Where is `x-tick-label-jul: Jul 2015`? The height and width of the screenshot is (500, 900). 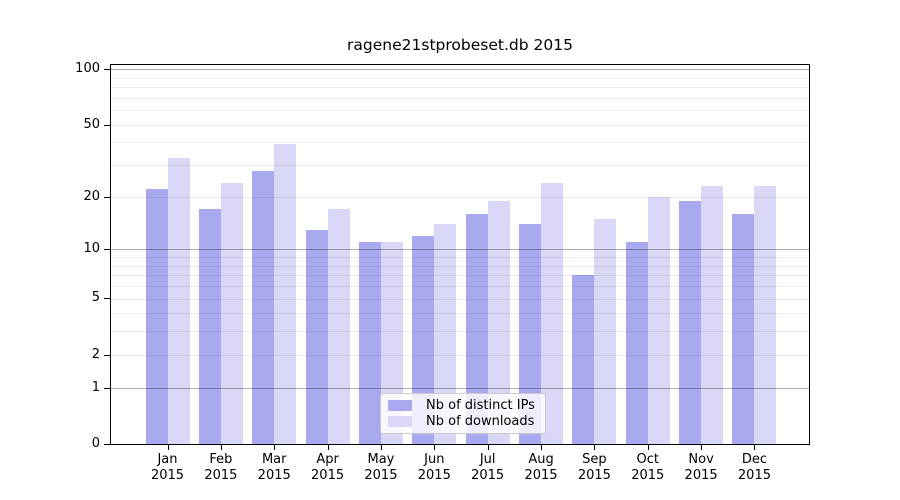 x-tick-label-jul: Jul 2015 is located at coordinates (488, 467).